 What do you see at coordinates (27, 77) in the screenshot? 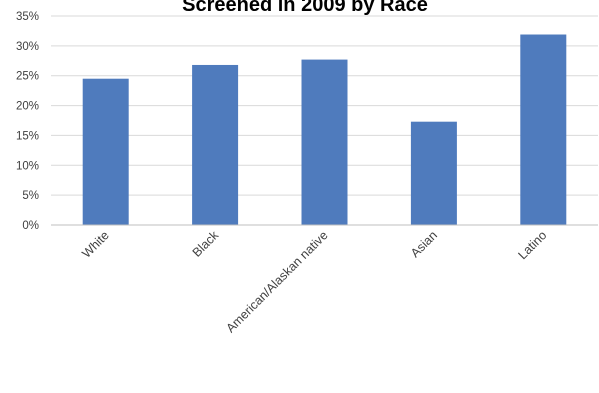
I see `y-tick-label: 25%` at bounding box center [27, 77].